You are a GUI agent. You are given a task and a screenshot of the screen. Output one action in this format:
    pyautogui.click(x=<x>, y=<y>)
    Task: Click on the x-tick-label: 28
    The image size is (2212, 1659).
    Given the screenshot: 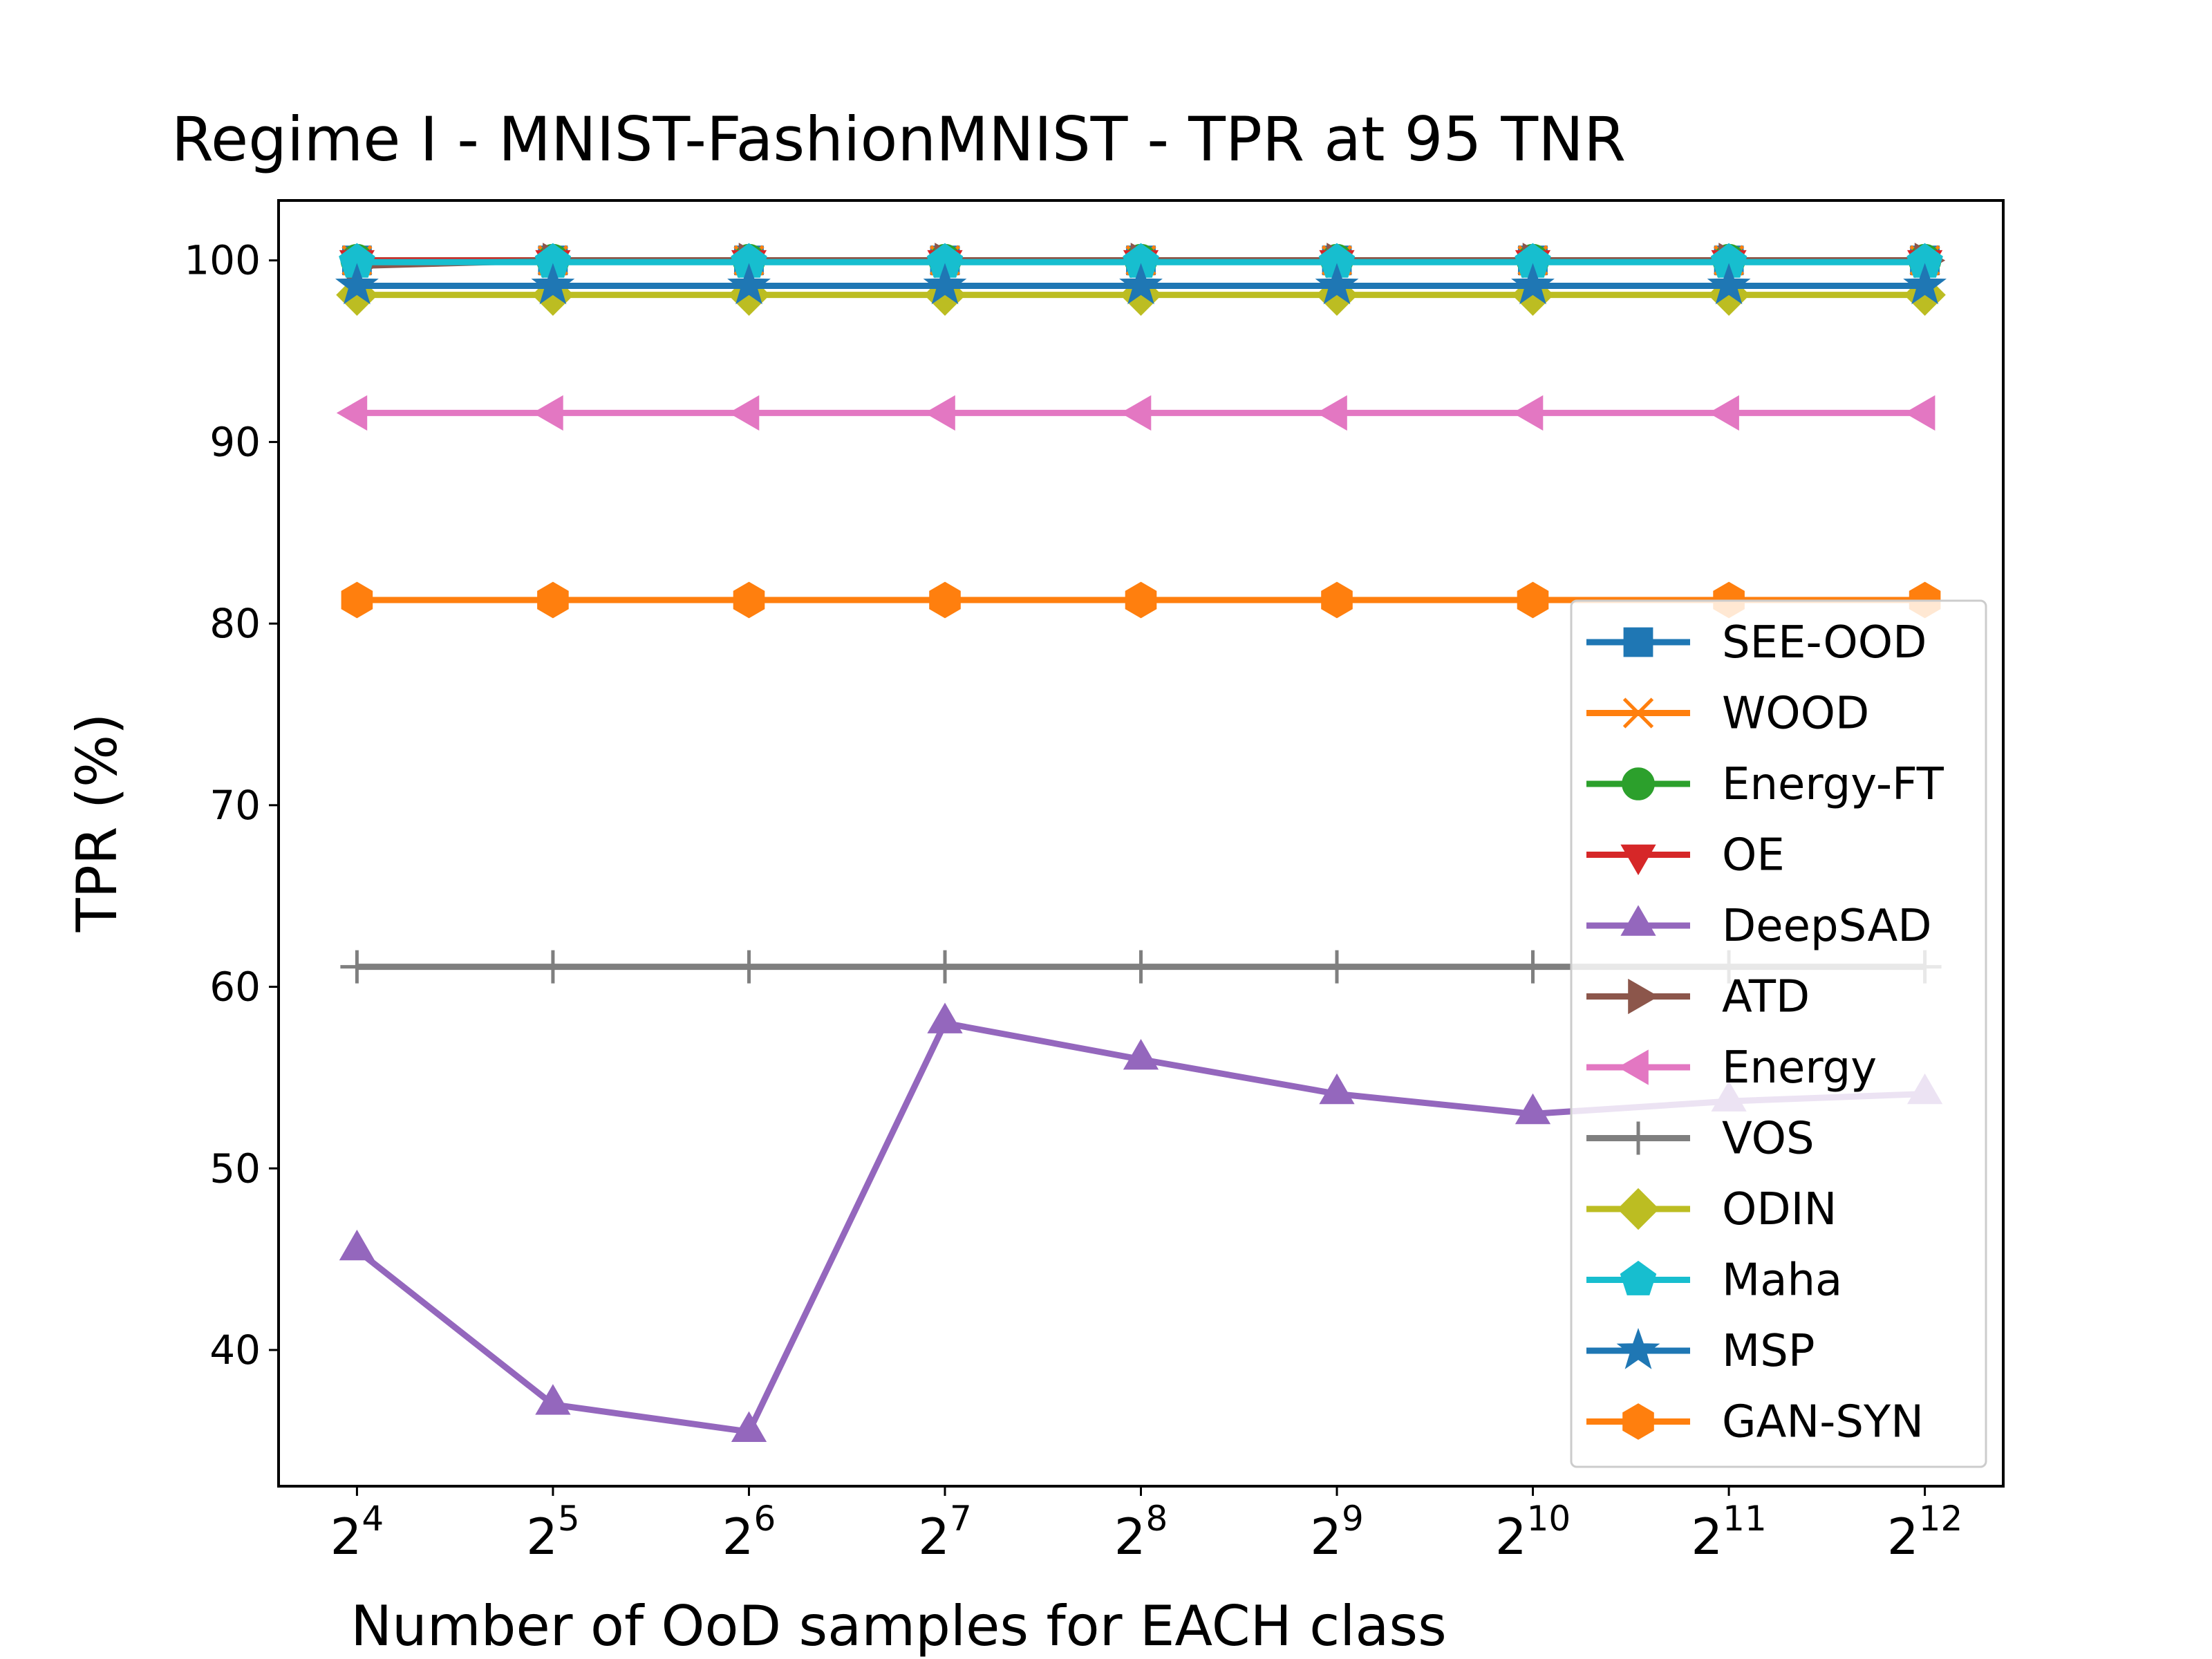 What is the action you would take?
    pyautogui.click(x=1141, y=1532)
    